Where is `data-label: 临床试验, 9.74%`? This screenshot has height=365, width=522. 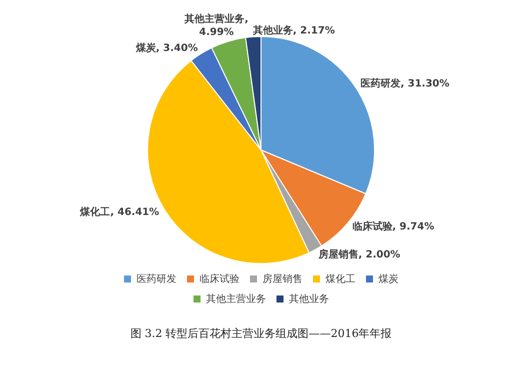
data-label: 临床试验, 9.74% is located at coordinates (393, 226).